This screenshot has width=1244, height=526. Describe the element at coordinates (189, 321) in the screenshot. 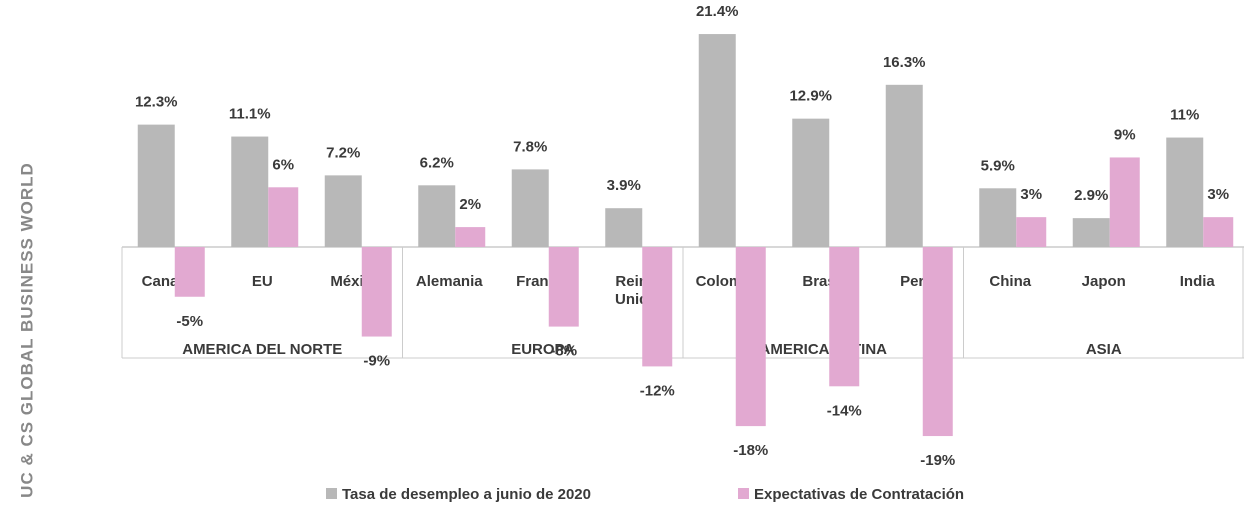

I see `value-label: -5%` at that location.